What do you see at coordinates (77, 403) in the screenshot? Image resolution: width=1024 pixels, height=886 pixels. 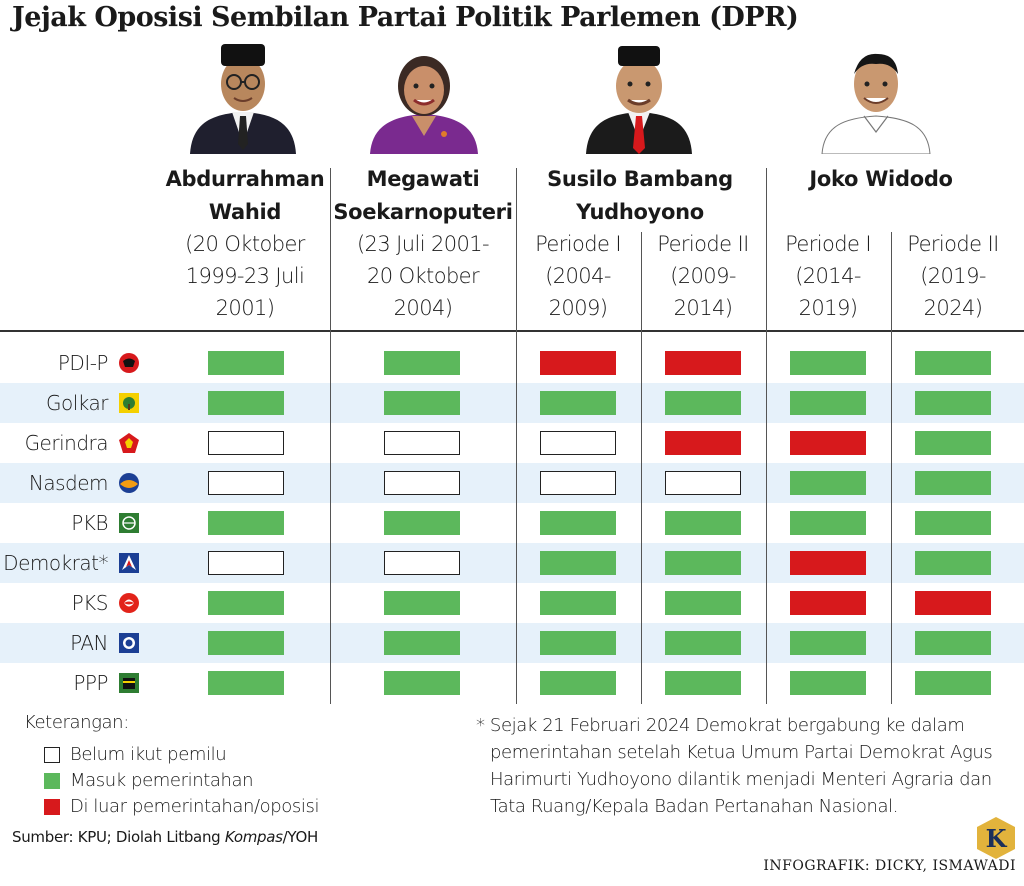 I see `party-label: Golkar` at bounding box center [77, 403].